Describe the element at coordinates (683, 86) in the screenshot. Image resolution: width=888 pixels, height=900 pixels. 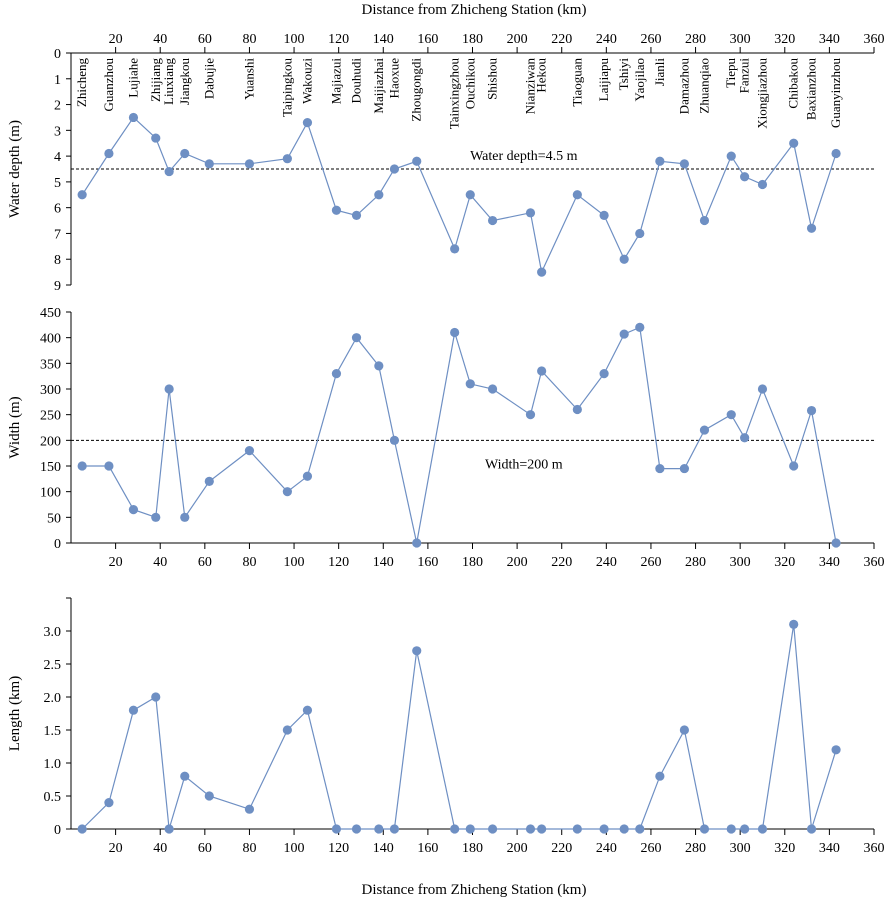
I see `station-label: Damazhou` at that location.